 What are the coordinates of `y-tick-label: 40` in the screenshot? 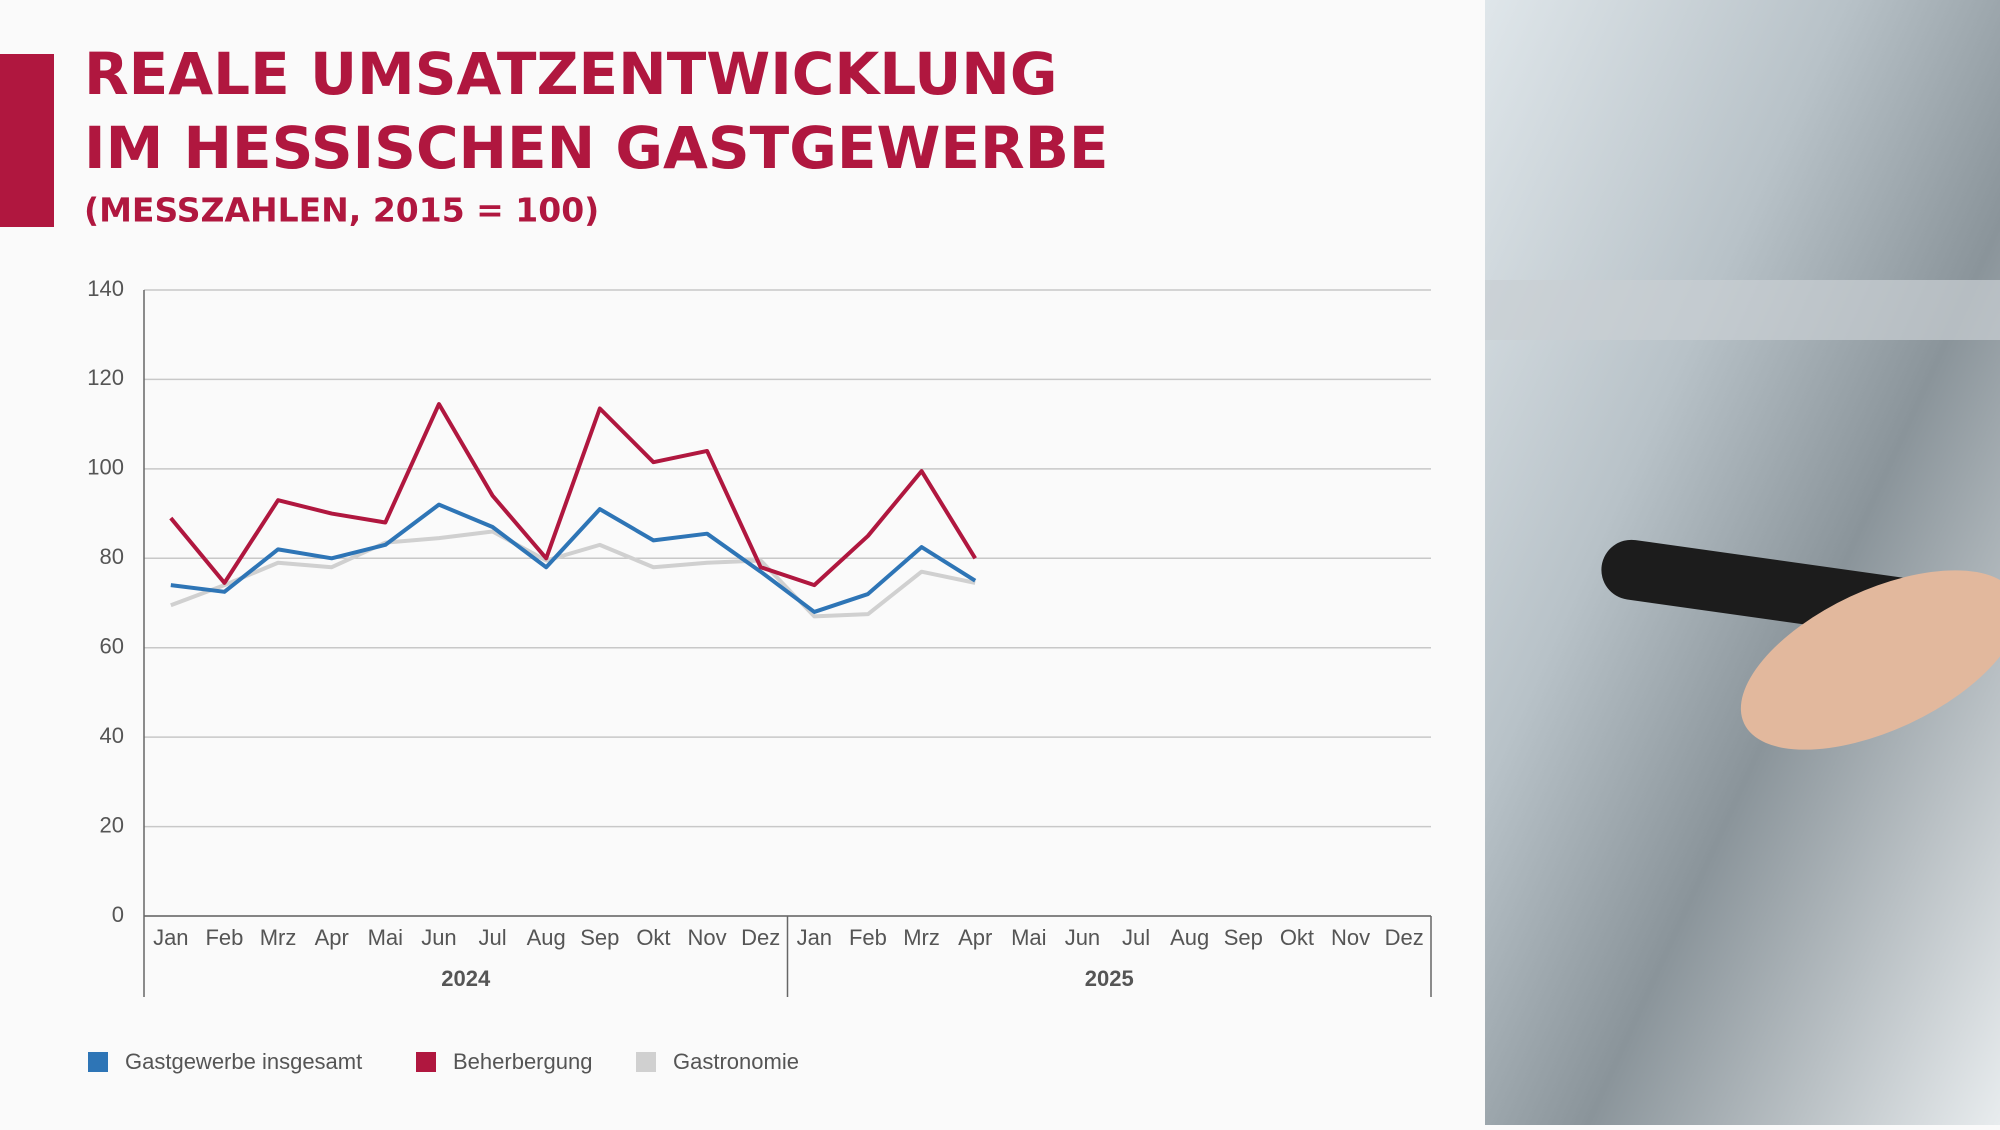 It's located at (112, 735).